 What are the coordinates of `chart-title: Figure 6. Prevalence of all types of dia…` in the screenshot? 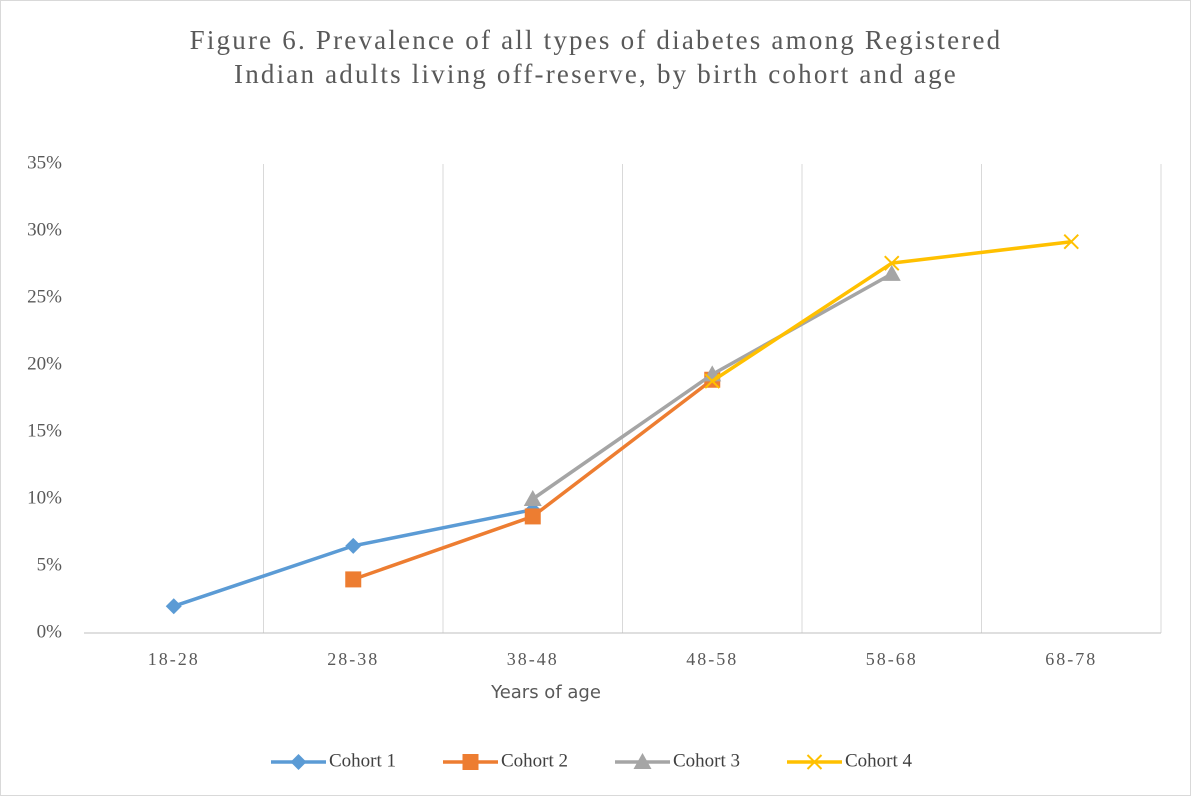 It's located at (596, 57).